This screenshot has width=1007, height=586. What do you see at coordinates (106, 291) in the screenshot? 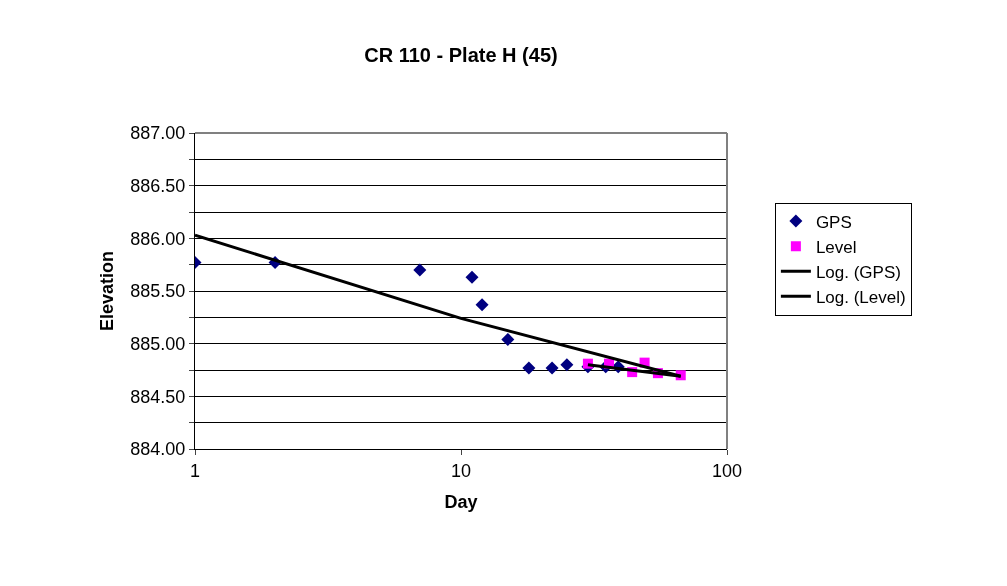
I see `y-axis-title: Elevation` at bounding box center [106, 291].